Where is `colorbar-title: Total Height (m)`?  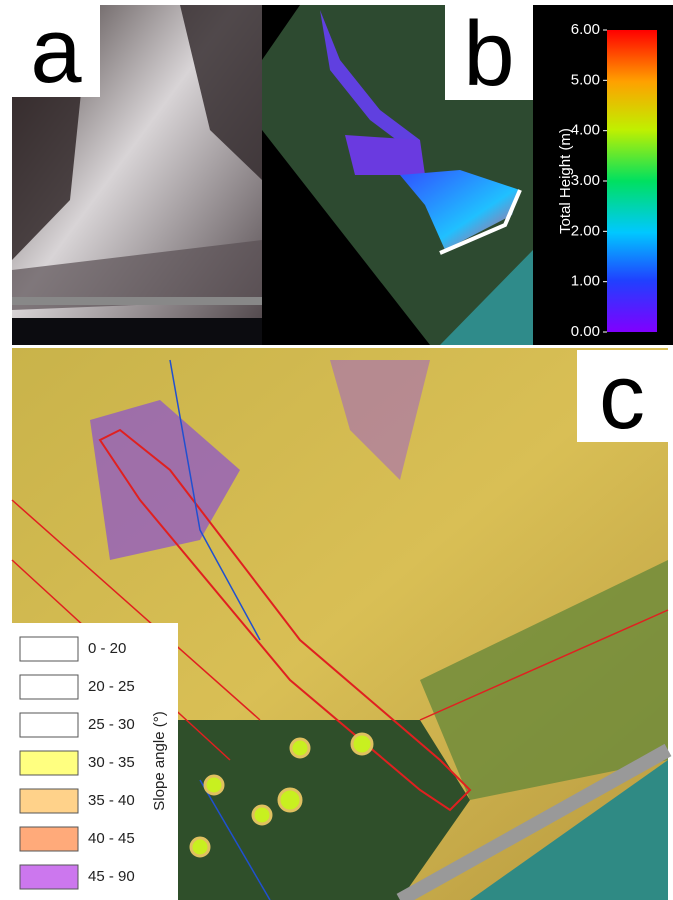
colorbar-title: Total Height (m) is located at coordinates (565, 181).